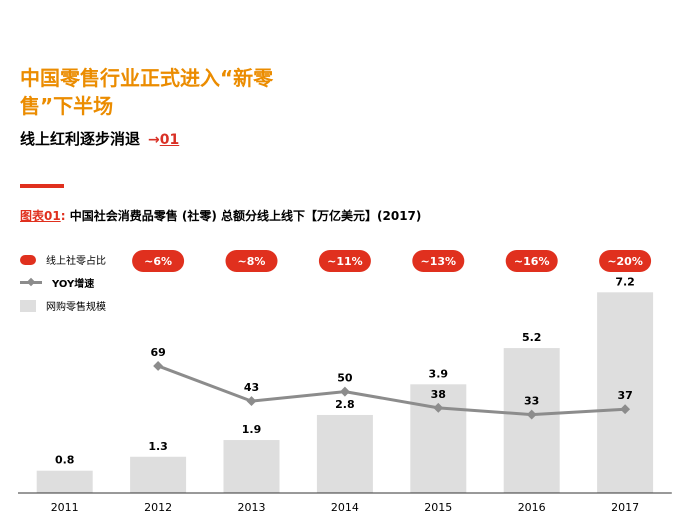 The image size is (700, 524). What do you see at coordinates (345, 378) in the screenshot?
I see `yoy-value-label: 50` at bounding box center [345, 378].